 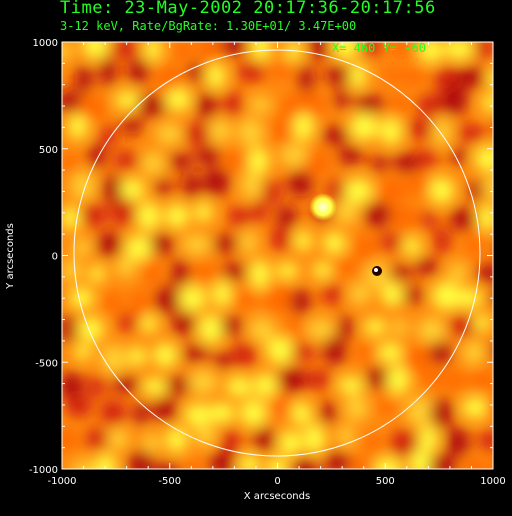 I want to click on x-tick-label: 1000, so click(x=492, y=481).